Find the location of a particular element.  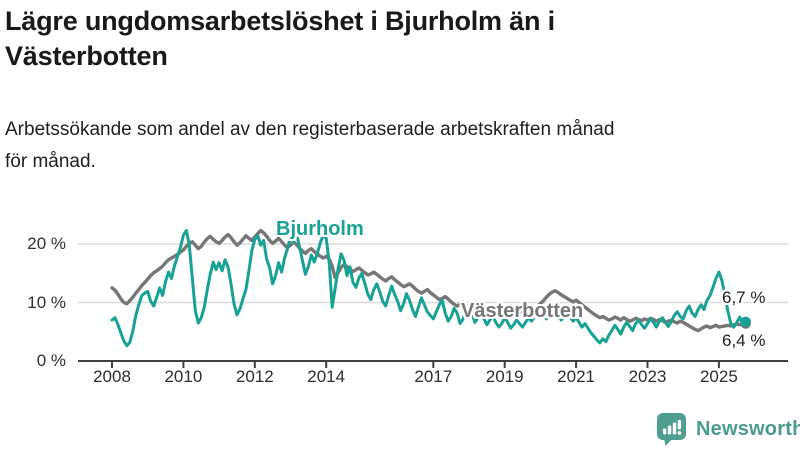

newsworthy-chart-bubble-icon is located at coordinates (671, 429).